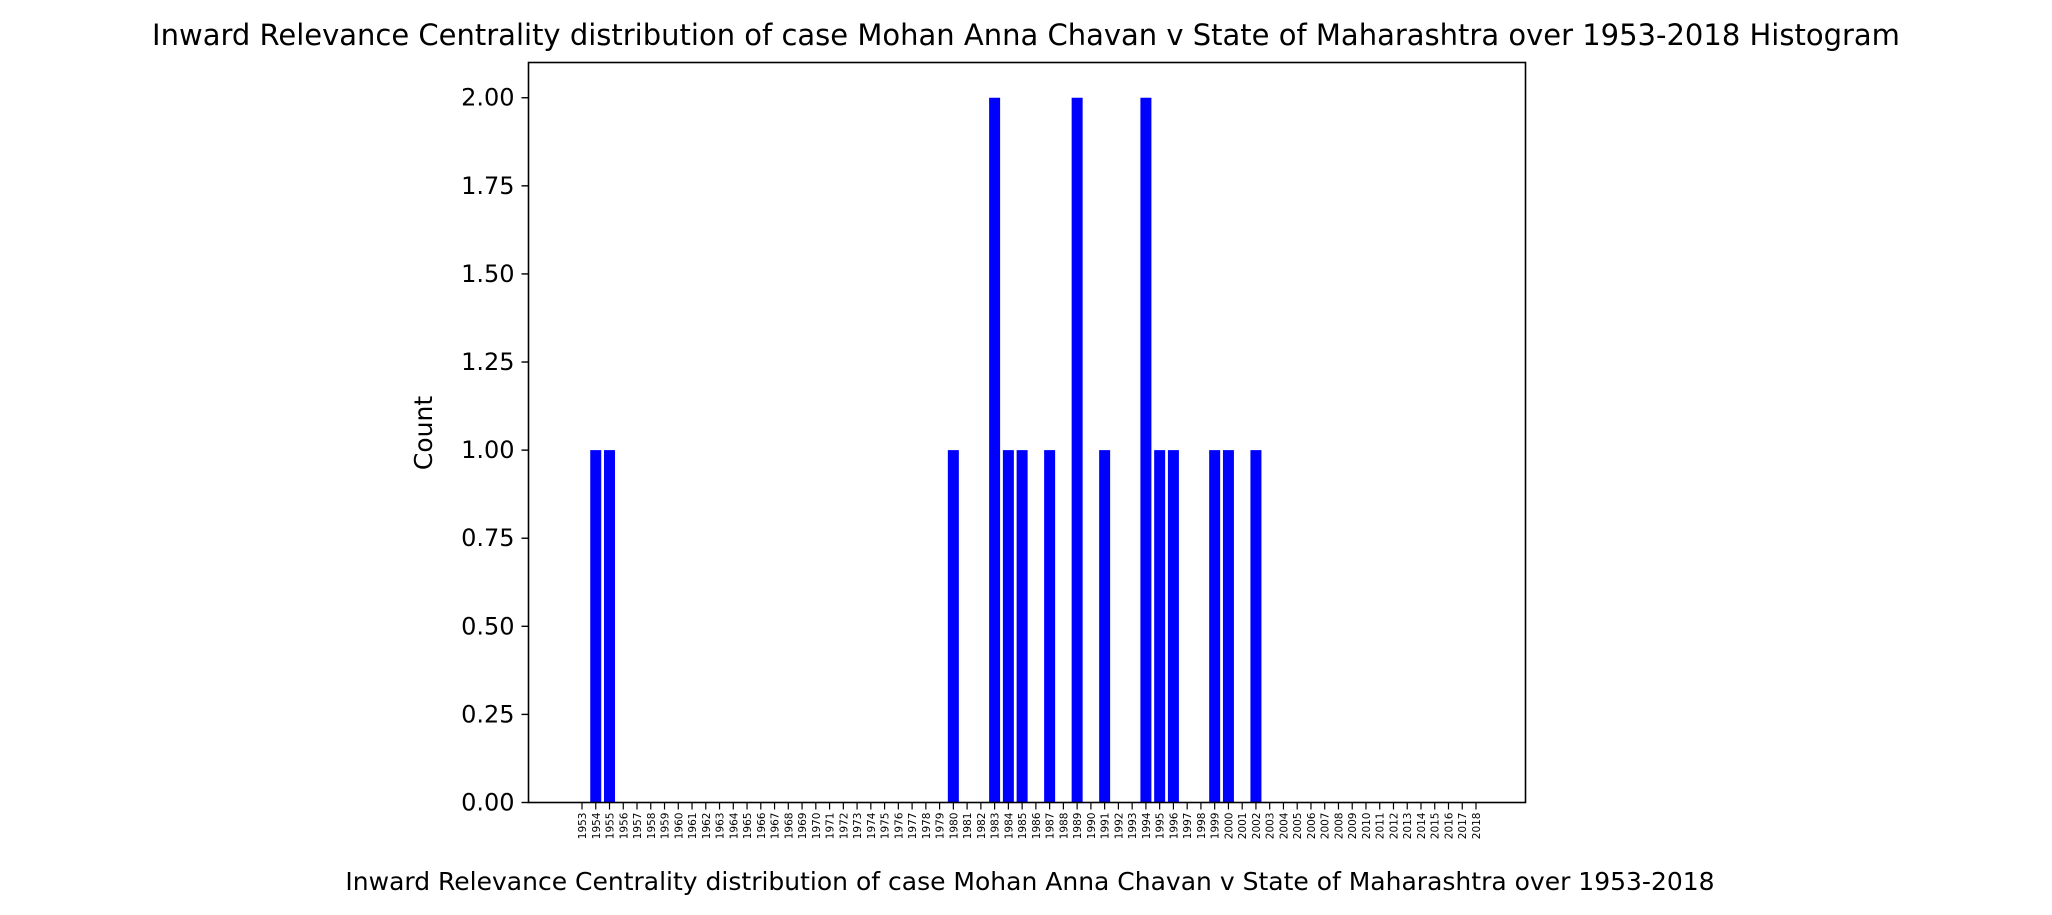 The image size is (2052, 915). Describe the element at coordinates (748, 826) in the screenshot. I see `x-tick-label: 1965` at that location.